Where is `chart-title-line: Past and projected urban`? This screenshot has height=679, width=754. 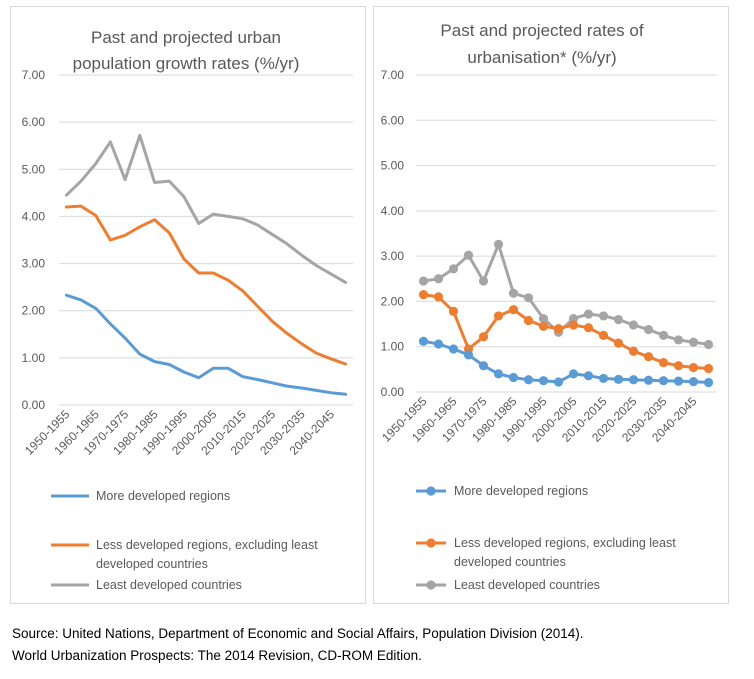 chart-title-line: Past and projected urban is located at coordinates (186, 37).